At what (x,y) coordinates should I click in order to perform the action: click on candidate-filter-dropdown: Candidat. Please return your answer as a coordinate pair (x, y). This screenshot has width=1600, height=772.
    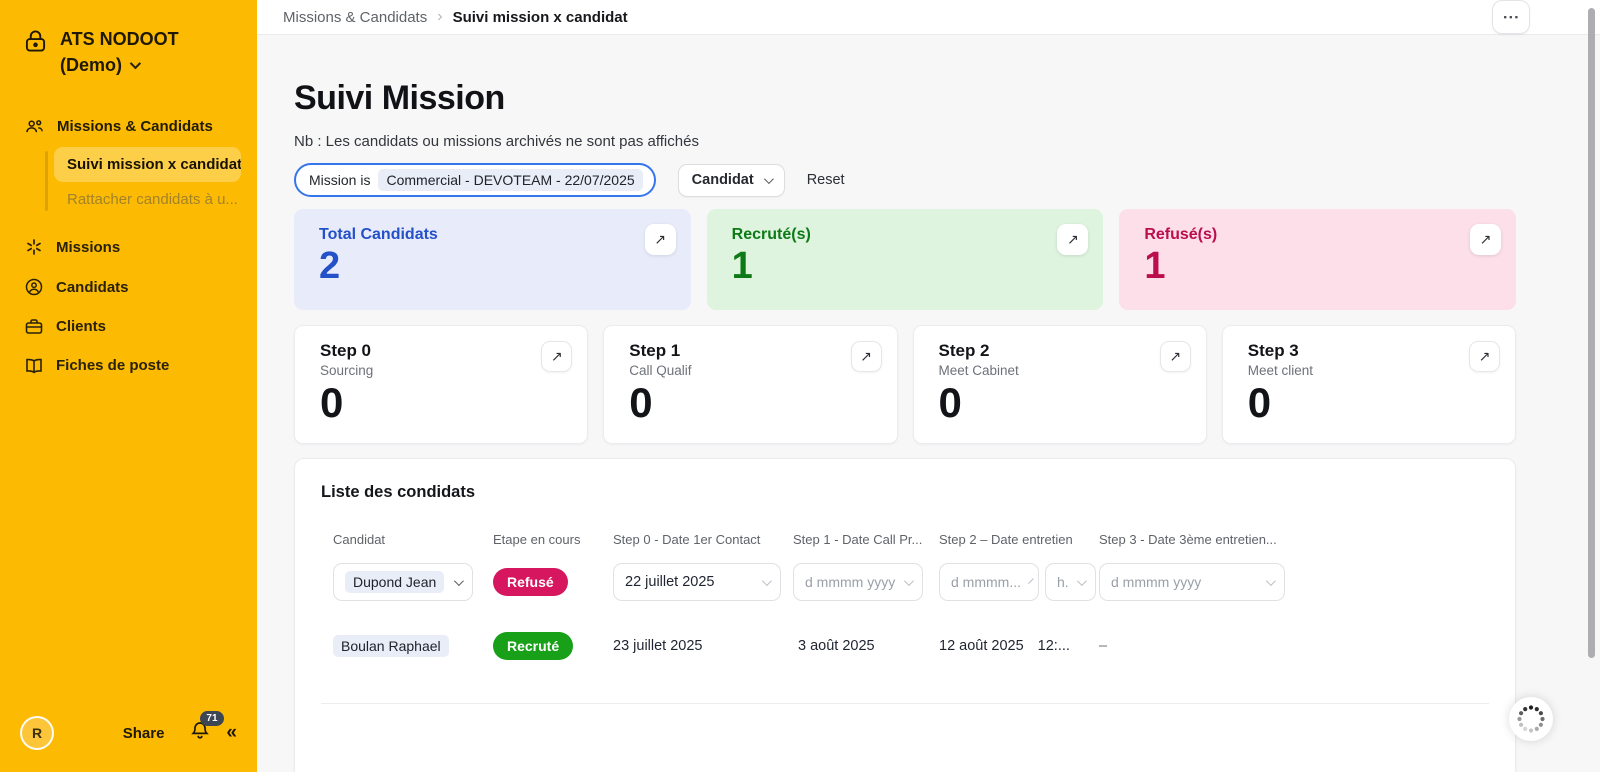
    Looking at the image, I should click on (731, 180).